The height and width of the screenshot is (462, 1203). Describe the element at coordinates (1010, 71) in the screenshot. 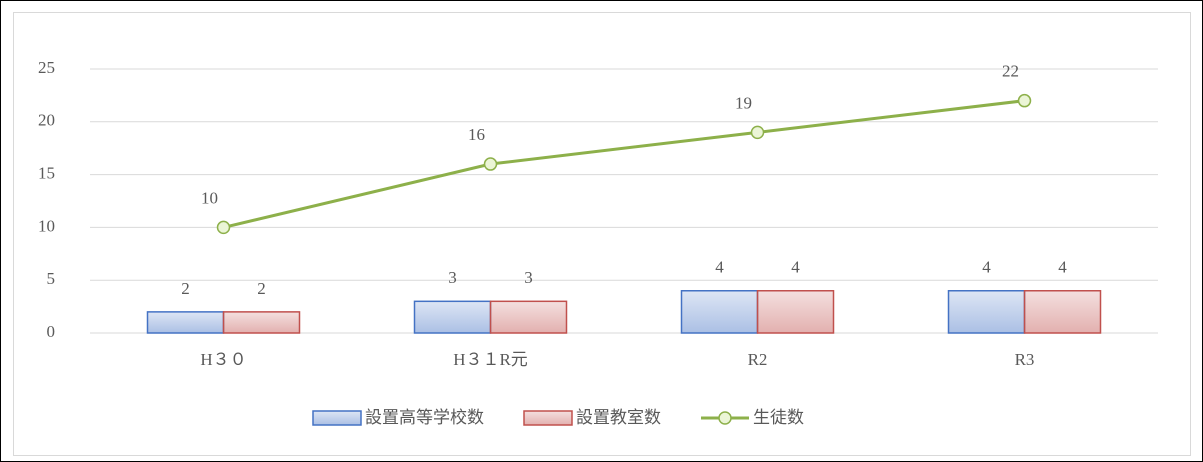

I see `data-label: 22` at that location.